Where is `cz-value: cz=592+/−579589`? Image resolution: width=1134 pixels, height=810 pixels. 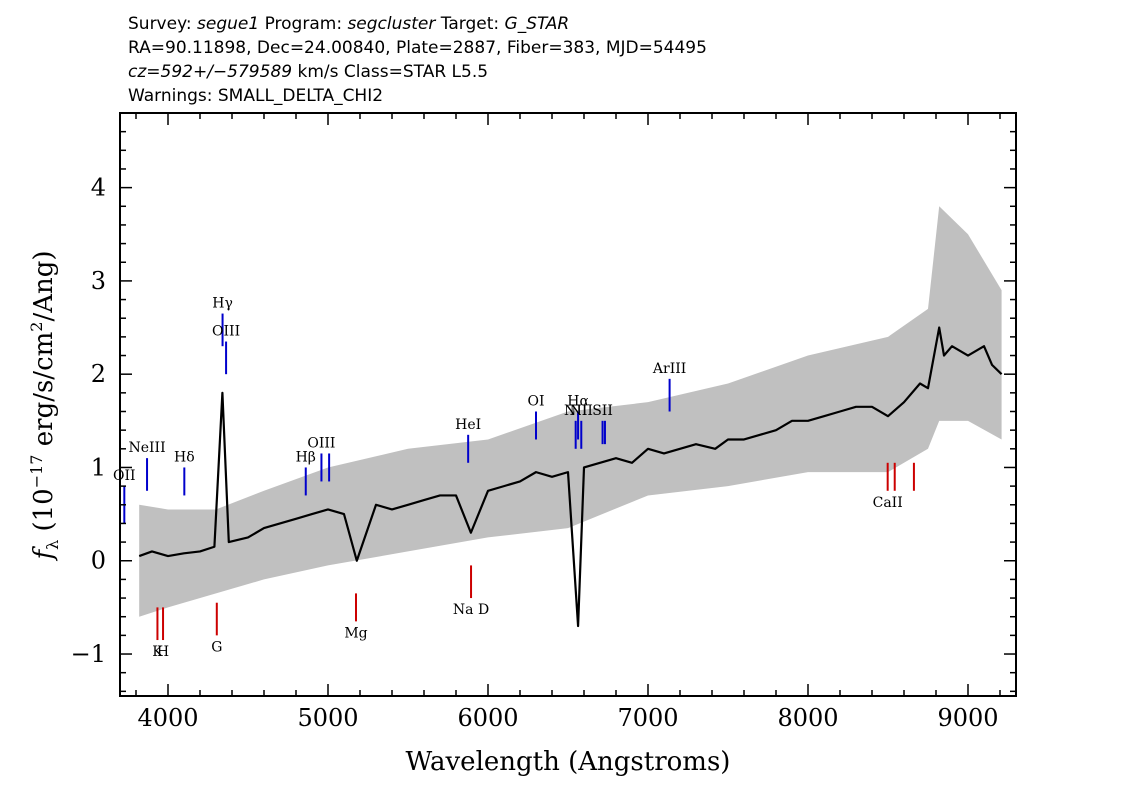
cz-value: cz=592+/−579589 is located at coordinates (210, 72).